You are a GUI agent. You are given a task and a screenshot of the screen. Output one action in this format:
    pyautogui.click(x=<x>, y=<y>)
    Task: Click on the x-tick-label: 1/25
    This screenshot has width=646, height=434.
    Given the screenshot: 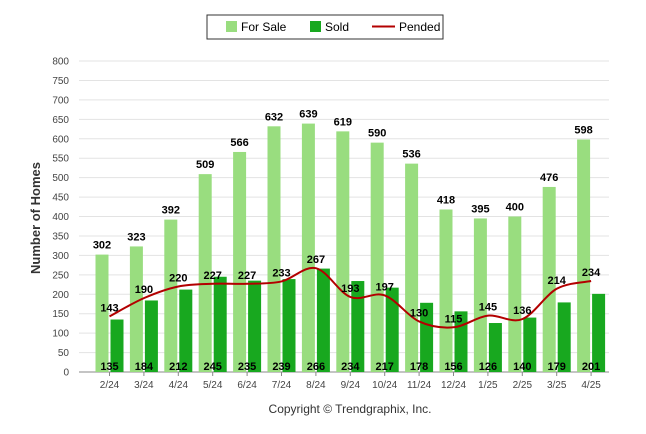 What is the action you would take?
    pyautogui.click(x=488, y=385)
    